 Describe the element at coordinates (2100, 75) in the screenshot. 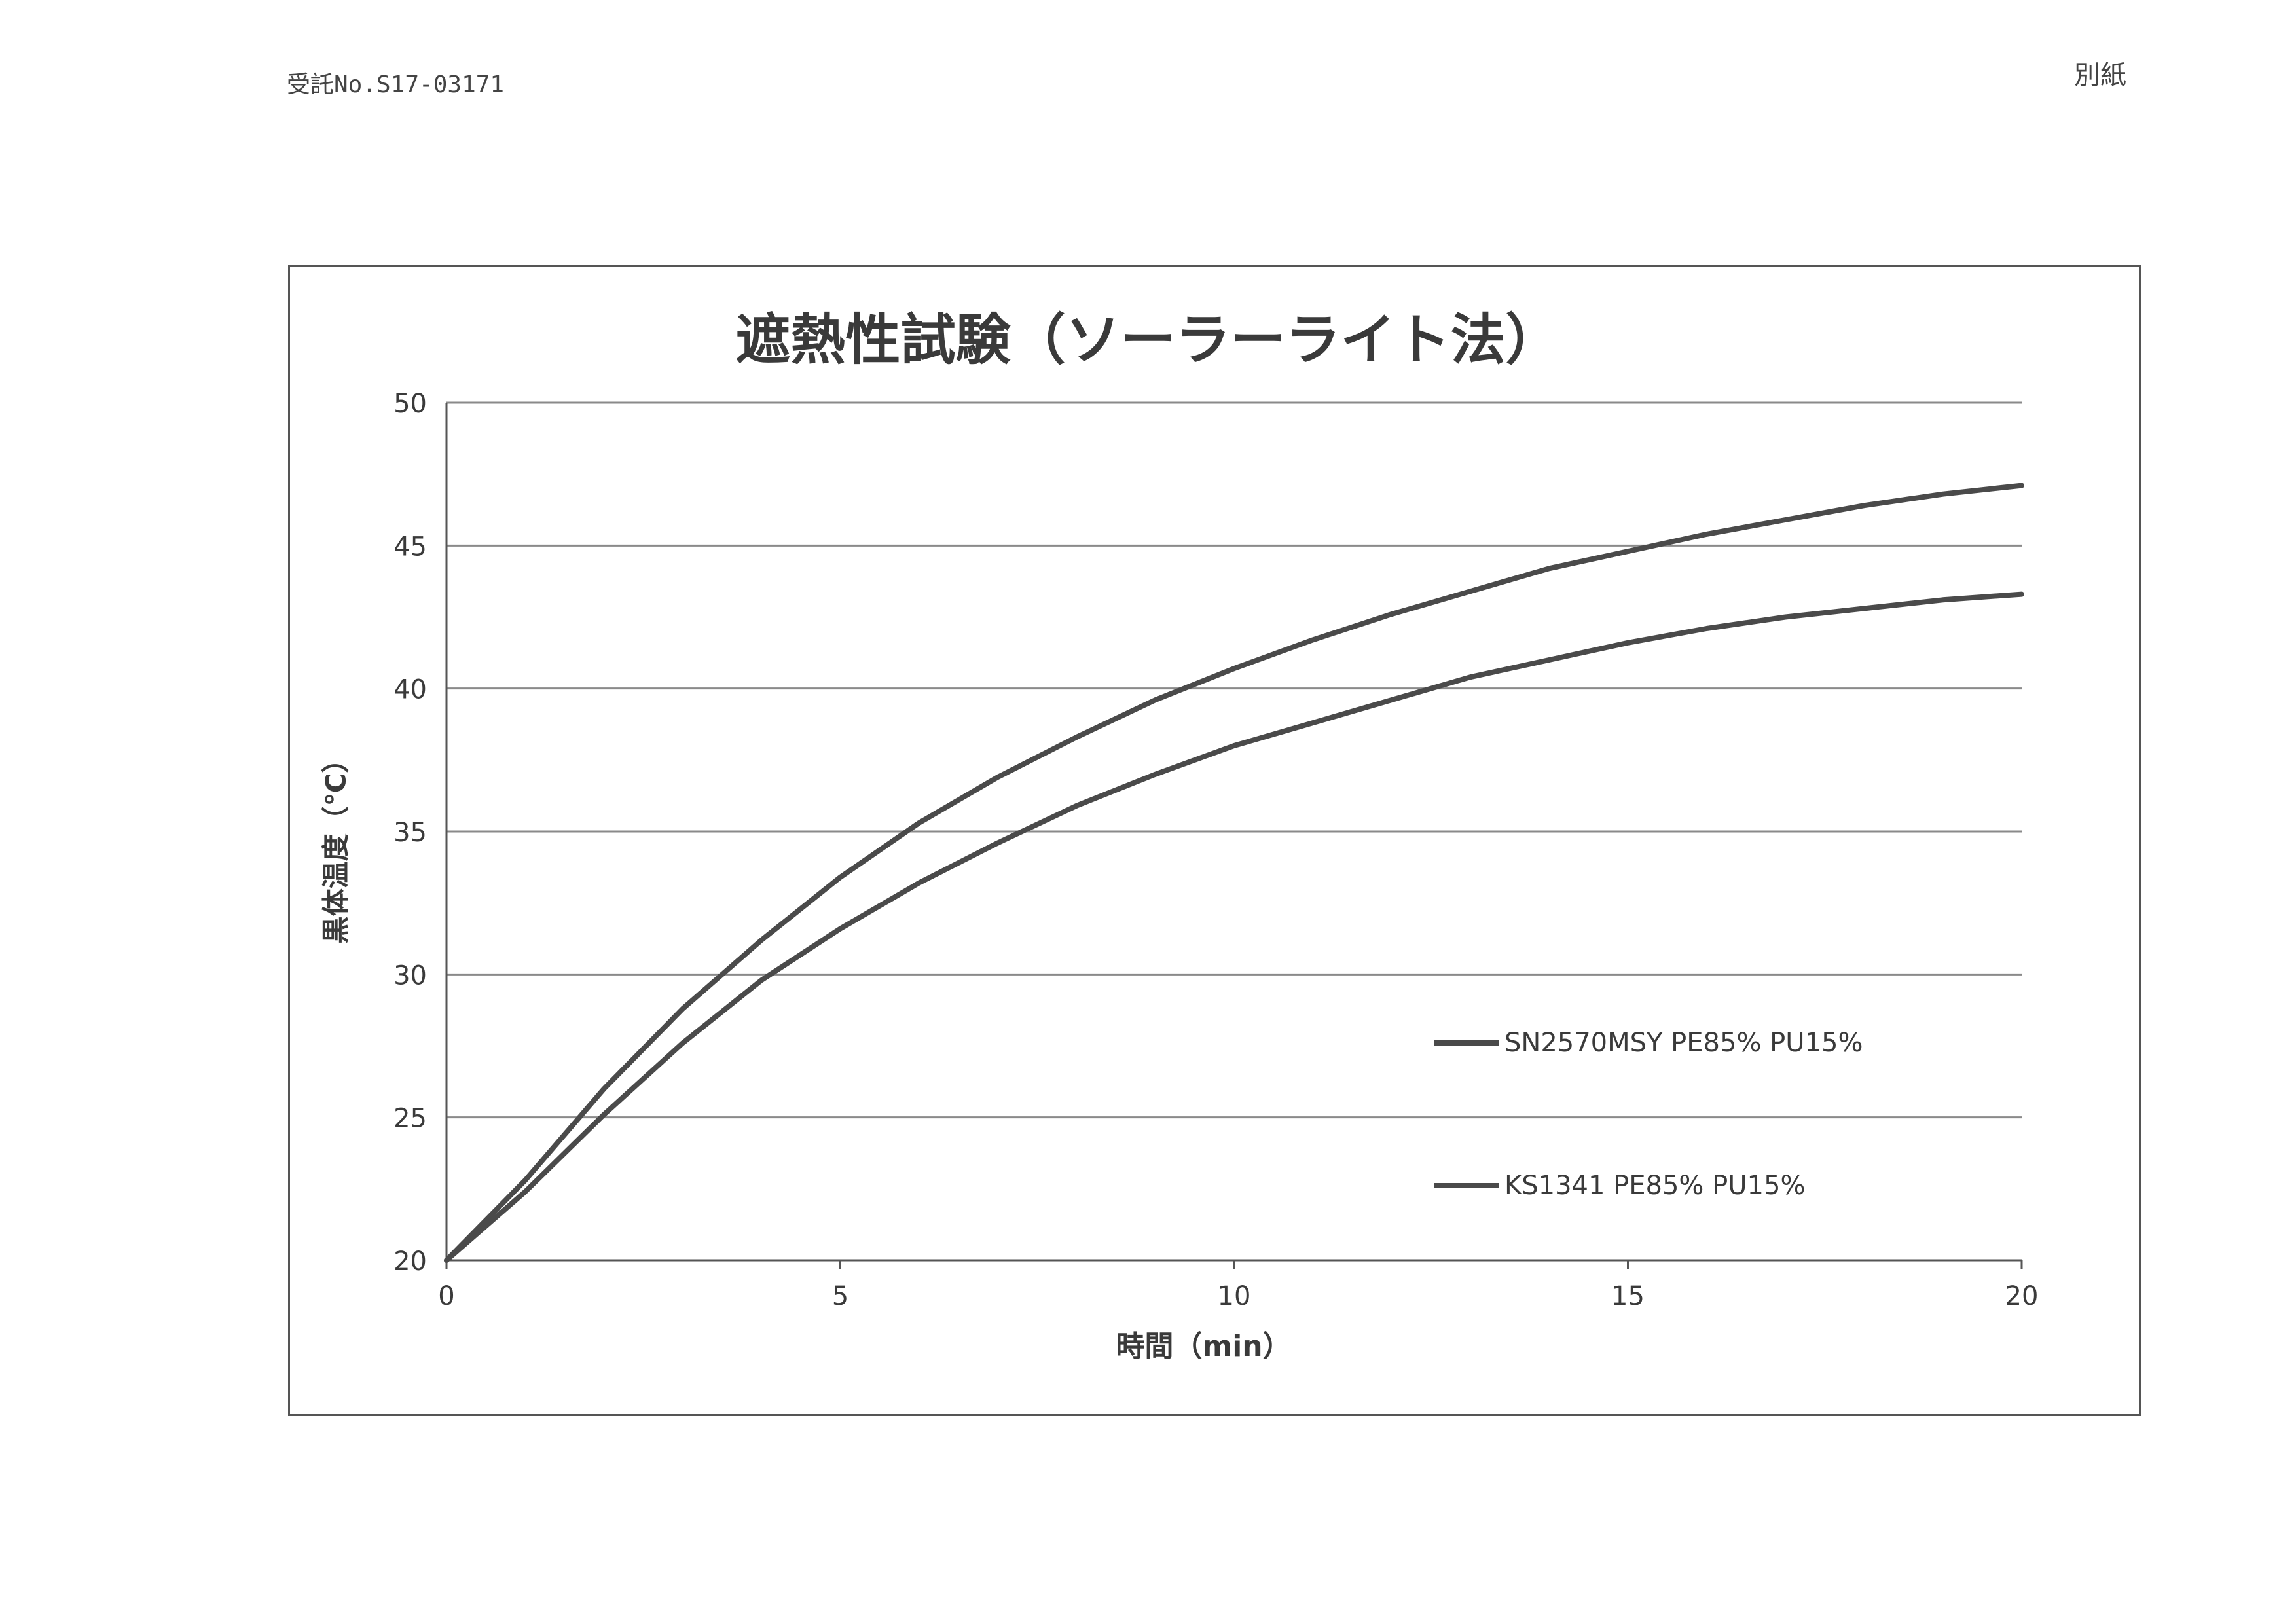

I see `attachment-note: 別紙` at that location.